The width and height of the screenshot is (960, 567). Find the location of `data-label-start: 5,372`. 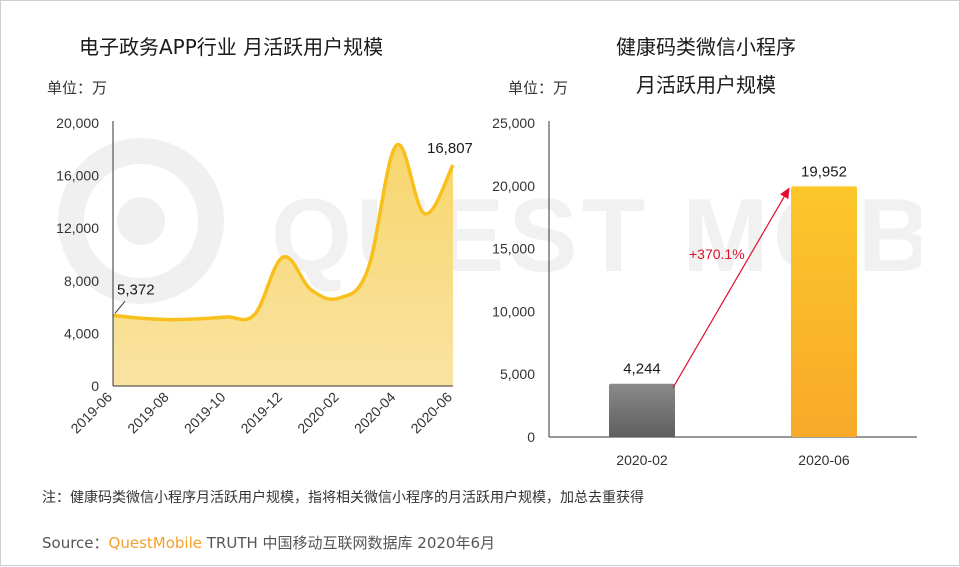

data-label-start: 5,372 is located at coordinates (136, 289).